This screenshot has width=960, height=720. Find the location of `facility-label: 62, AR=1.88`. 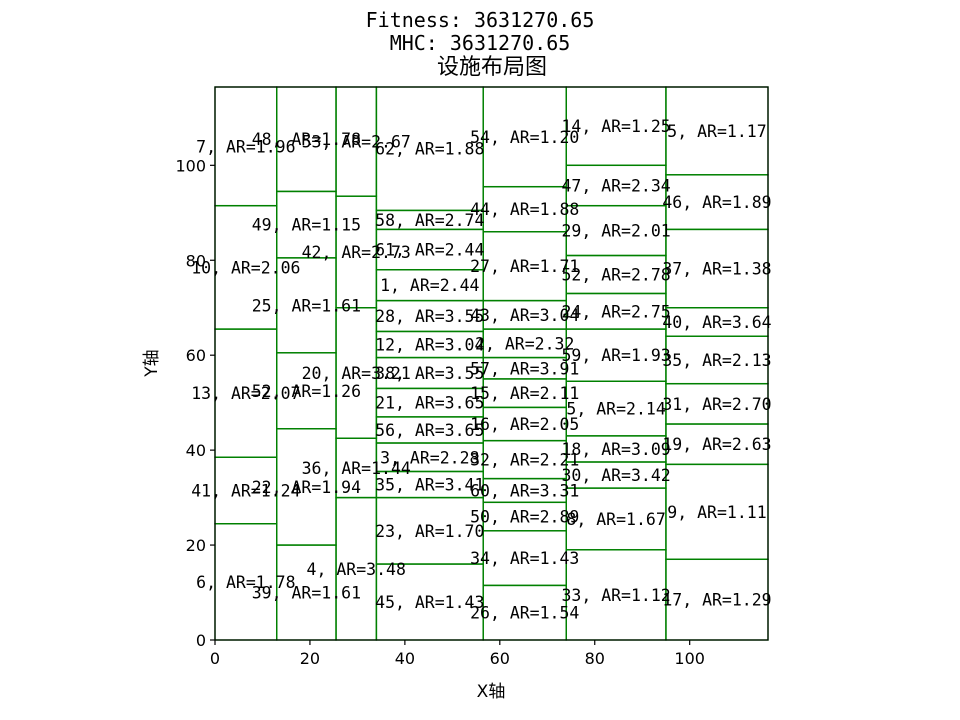

facility-label: 62, AR=1.88 is located at coordinates (429, 149).